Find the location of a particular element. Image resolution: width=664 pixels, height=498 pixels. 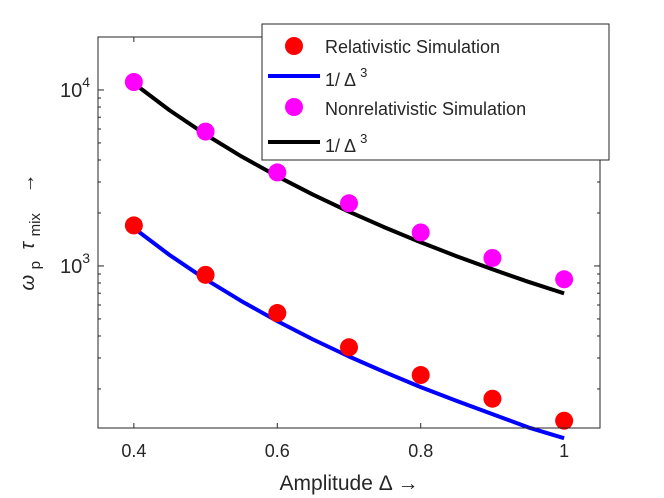

legend-label-relativistic: Relativistic Simulation is located at coordinates (412, 47).